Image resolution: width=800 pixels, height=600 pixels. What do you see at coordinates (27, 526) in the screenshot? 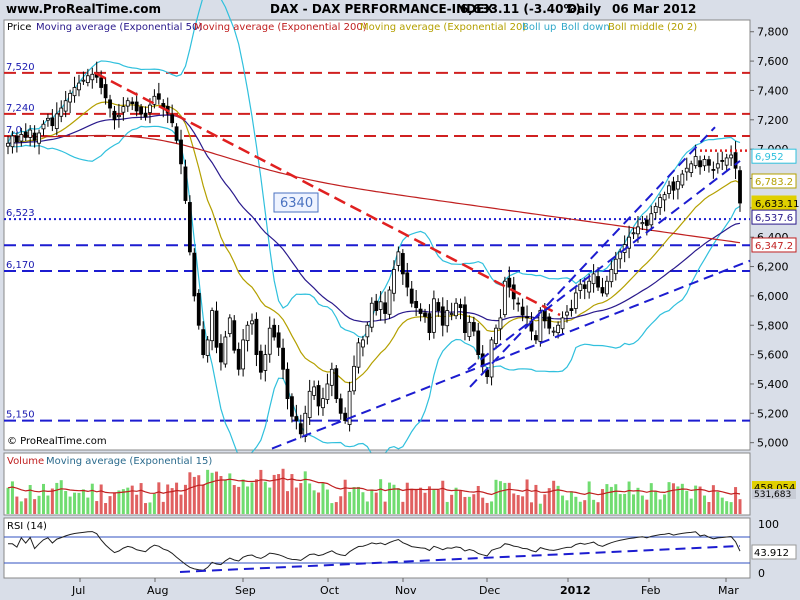
I see `rsi-label: RSI (14)` at bounding box center [27, 526].